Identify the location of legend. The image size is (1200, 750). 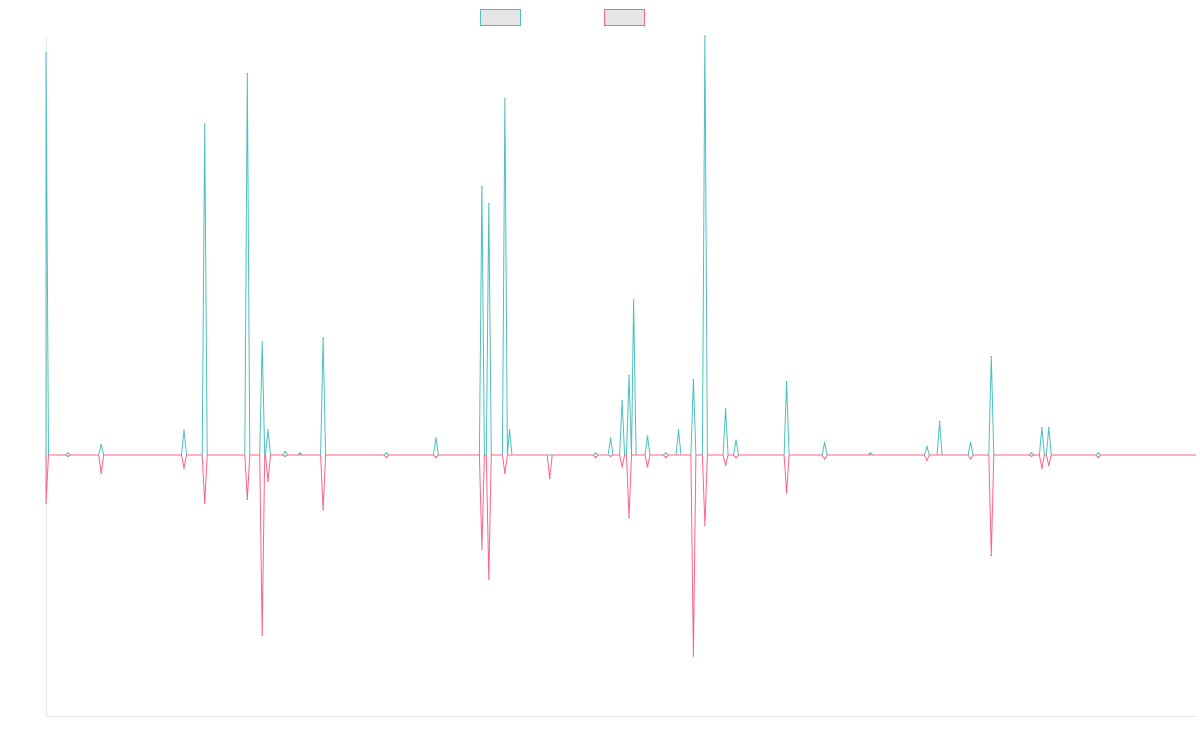
(562, 17).